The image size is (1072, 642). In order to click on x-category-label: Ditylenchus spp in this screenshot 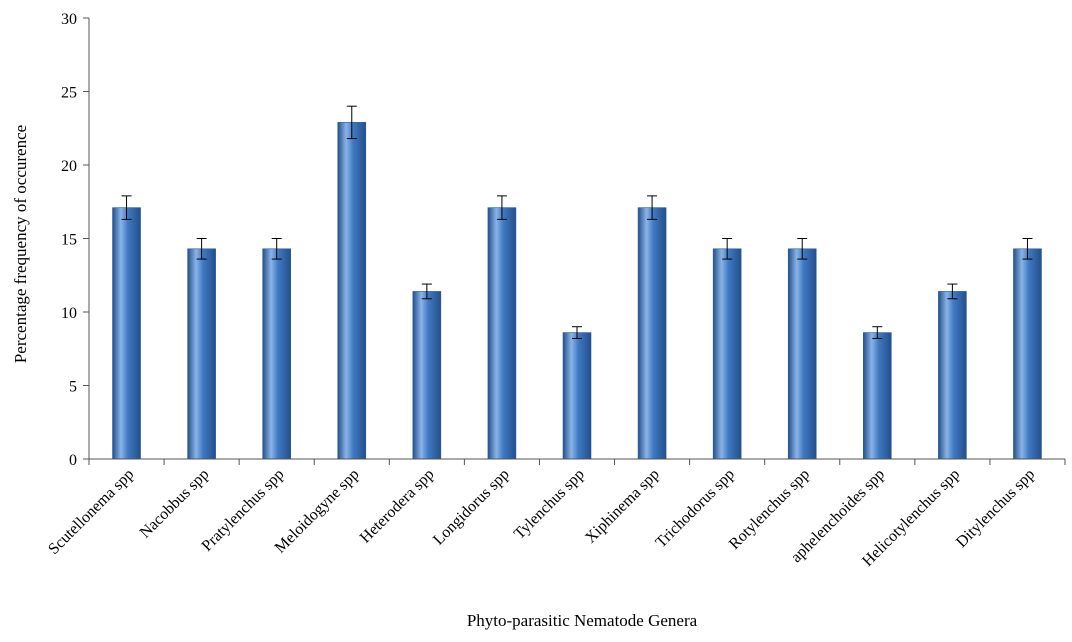, I will do `click(995, 508)`.